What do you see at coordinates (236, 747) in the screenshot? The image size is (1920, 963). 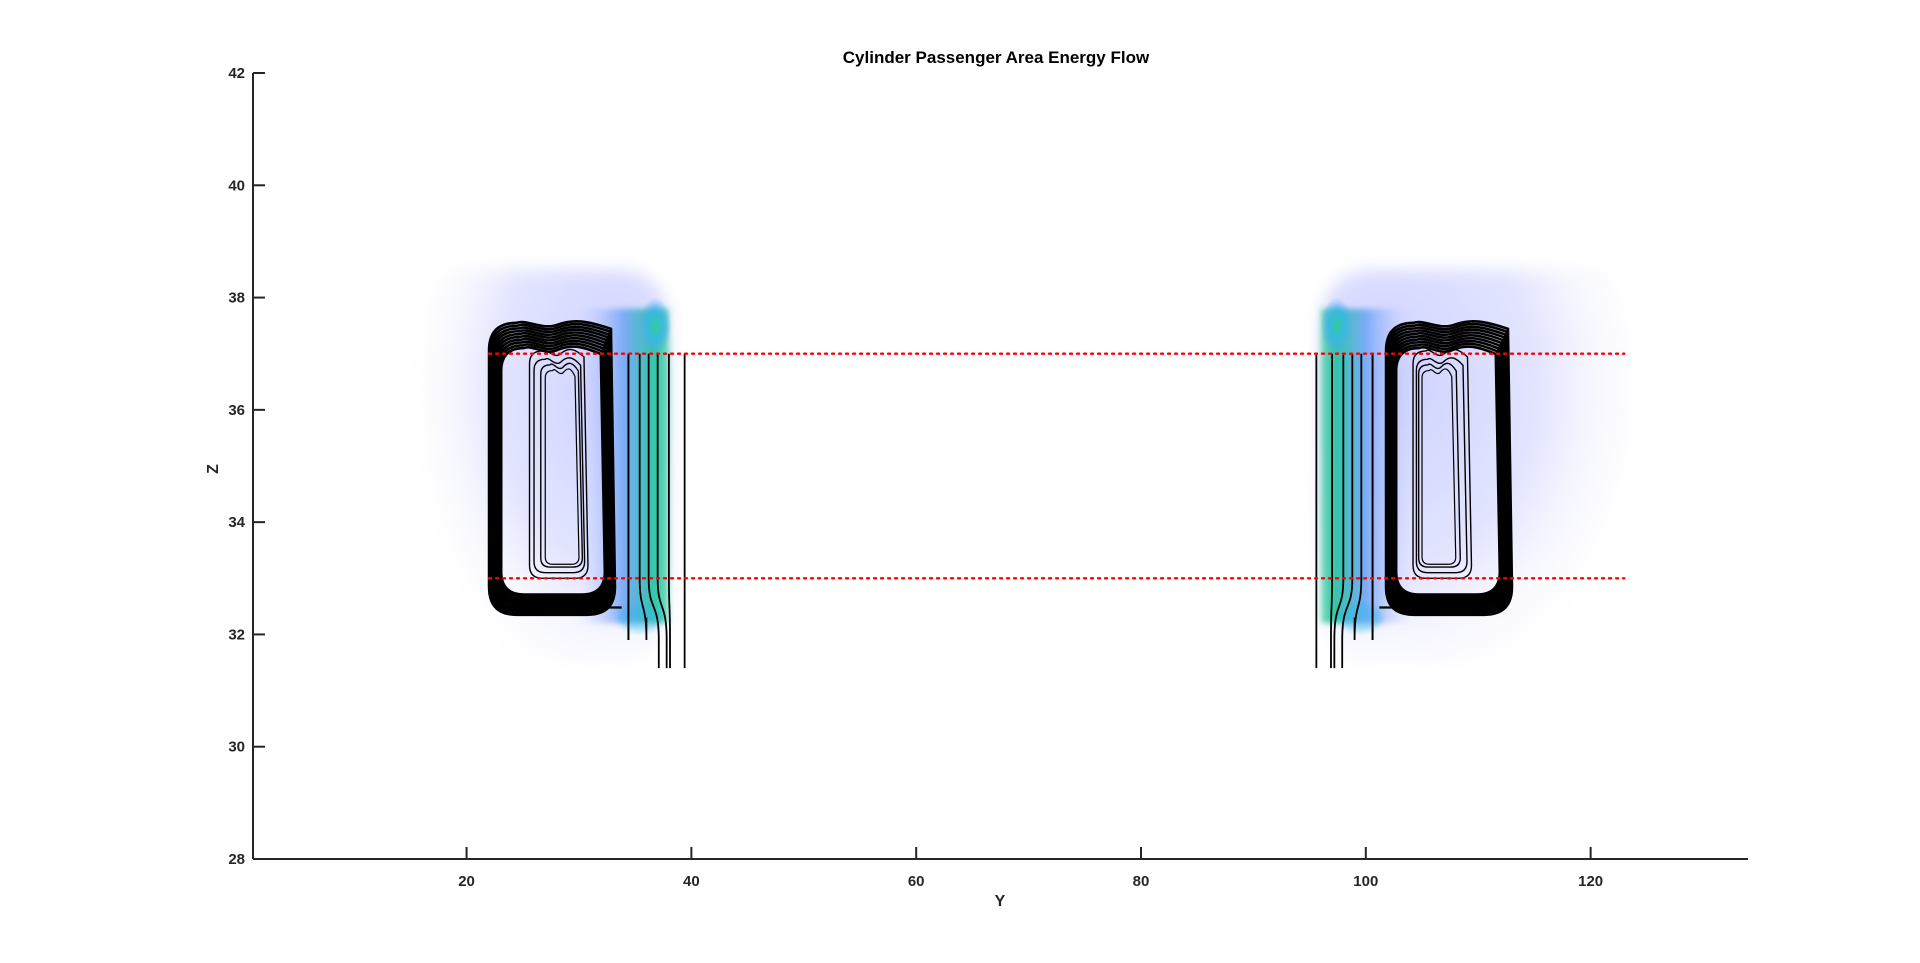 I see `y-tick-label: 30` at bounding box center [236, 747].